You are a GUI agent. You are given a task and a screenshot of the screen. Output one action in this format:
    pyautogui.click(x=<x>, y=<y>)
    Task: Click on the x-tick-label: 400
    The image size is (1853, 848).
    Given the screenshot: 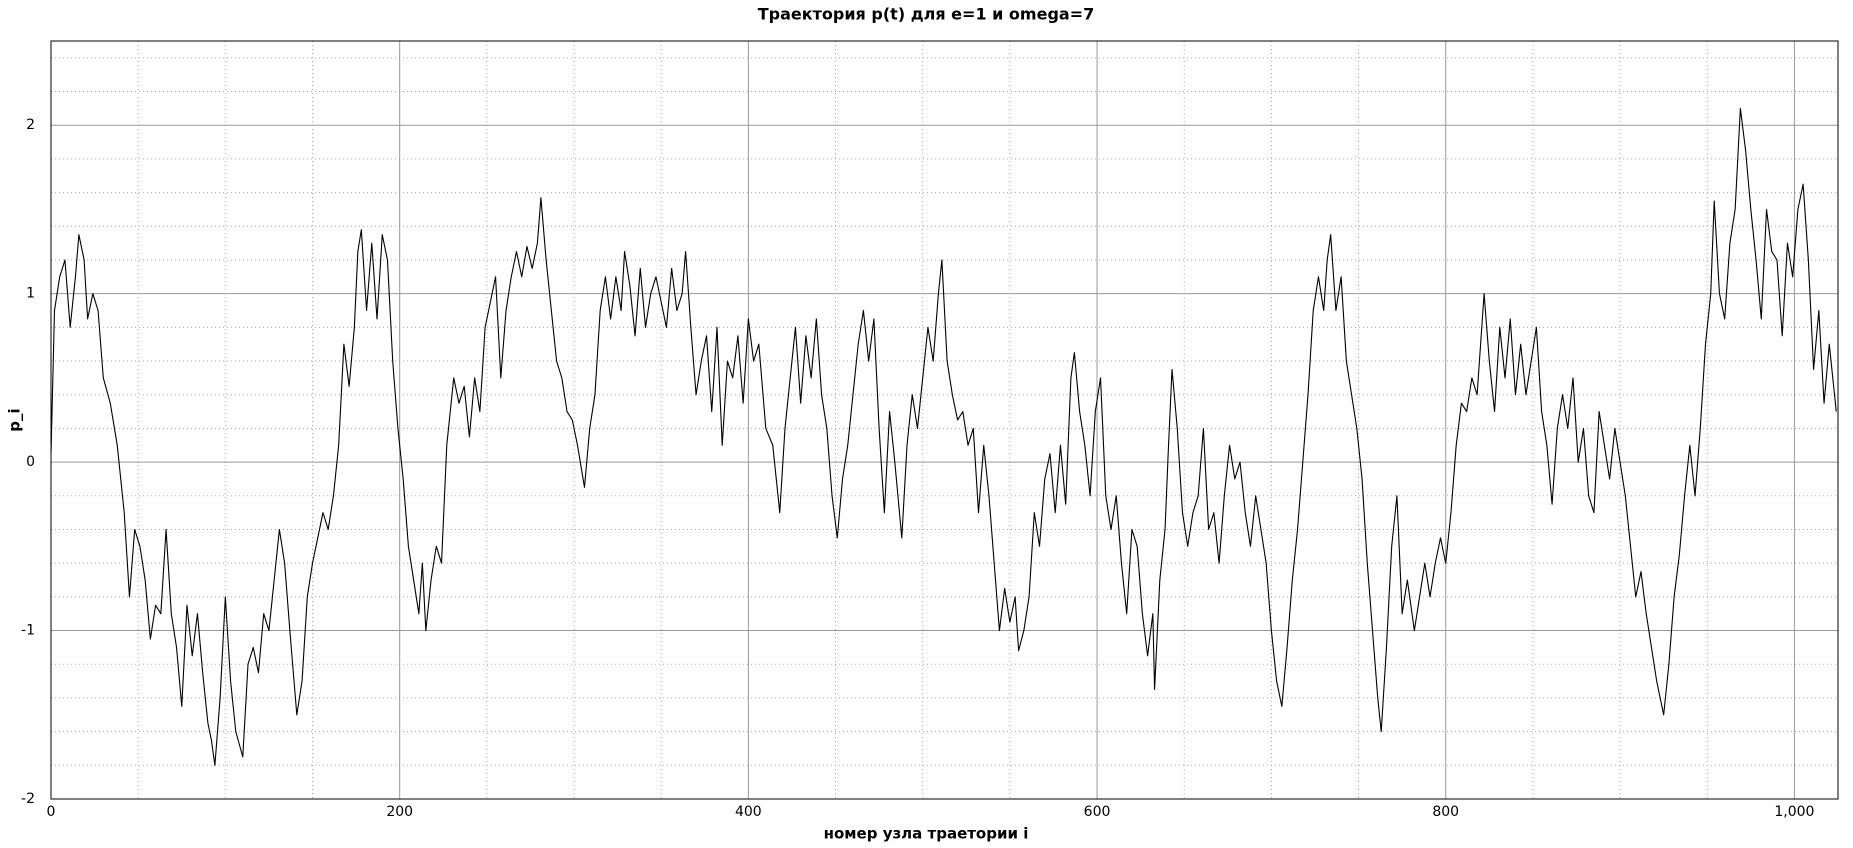 What is the action you would take?
    pyautogui.click(x=748, y=812)
    